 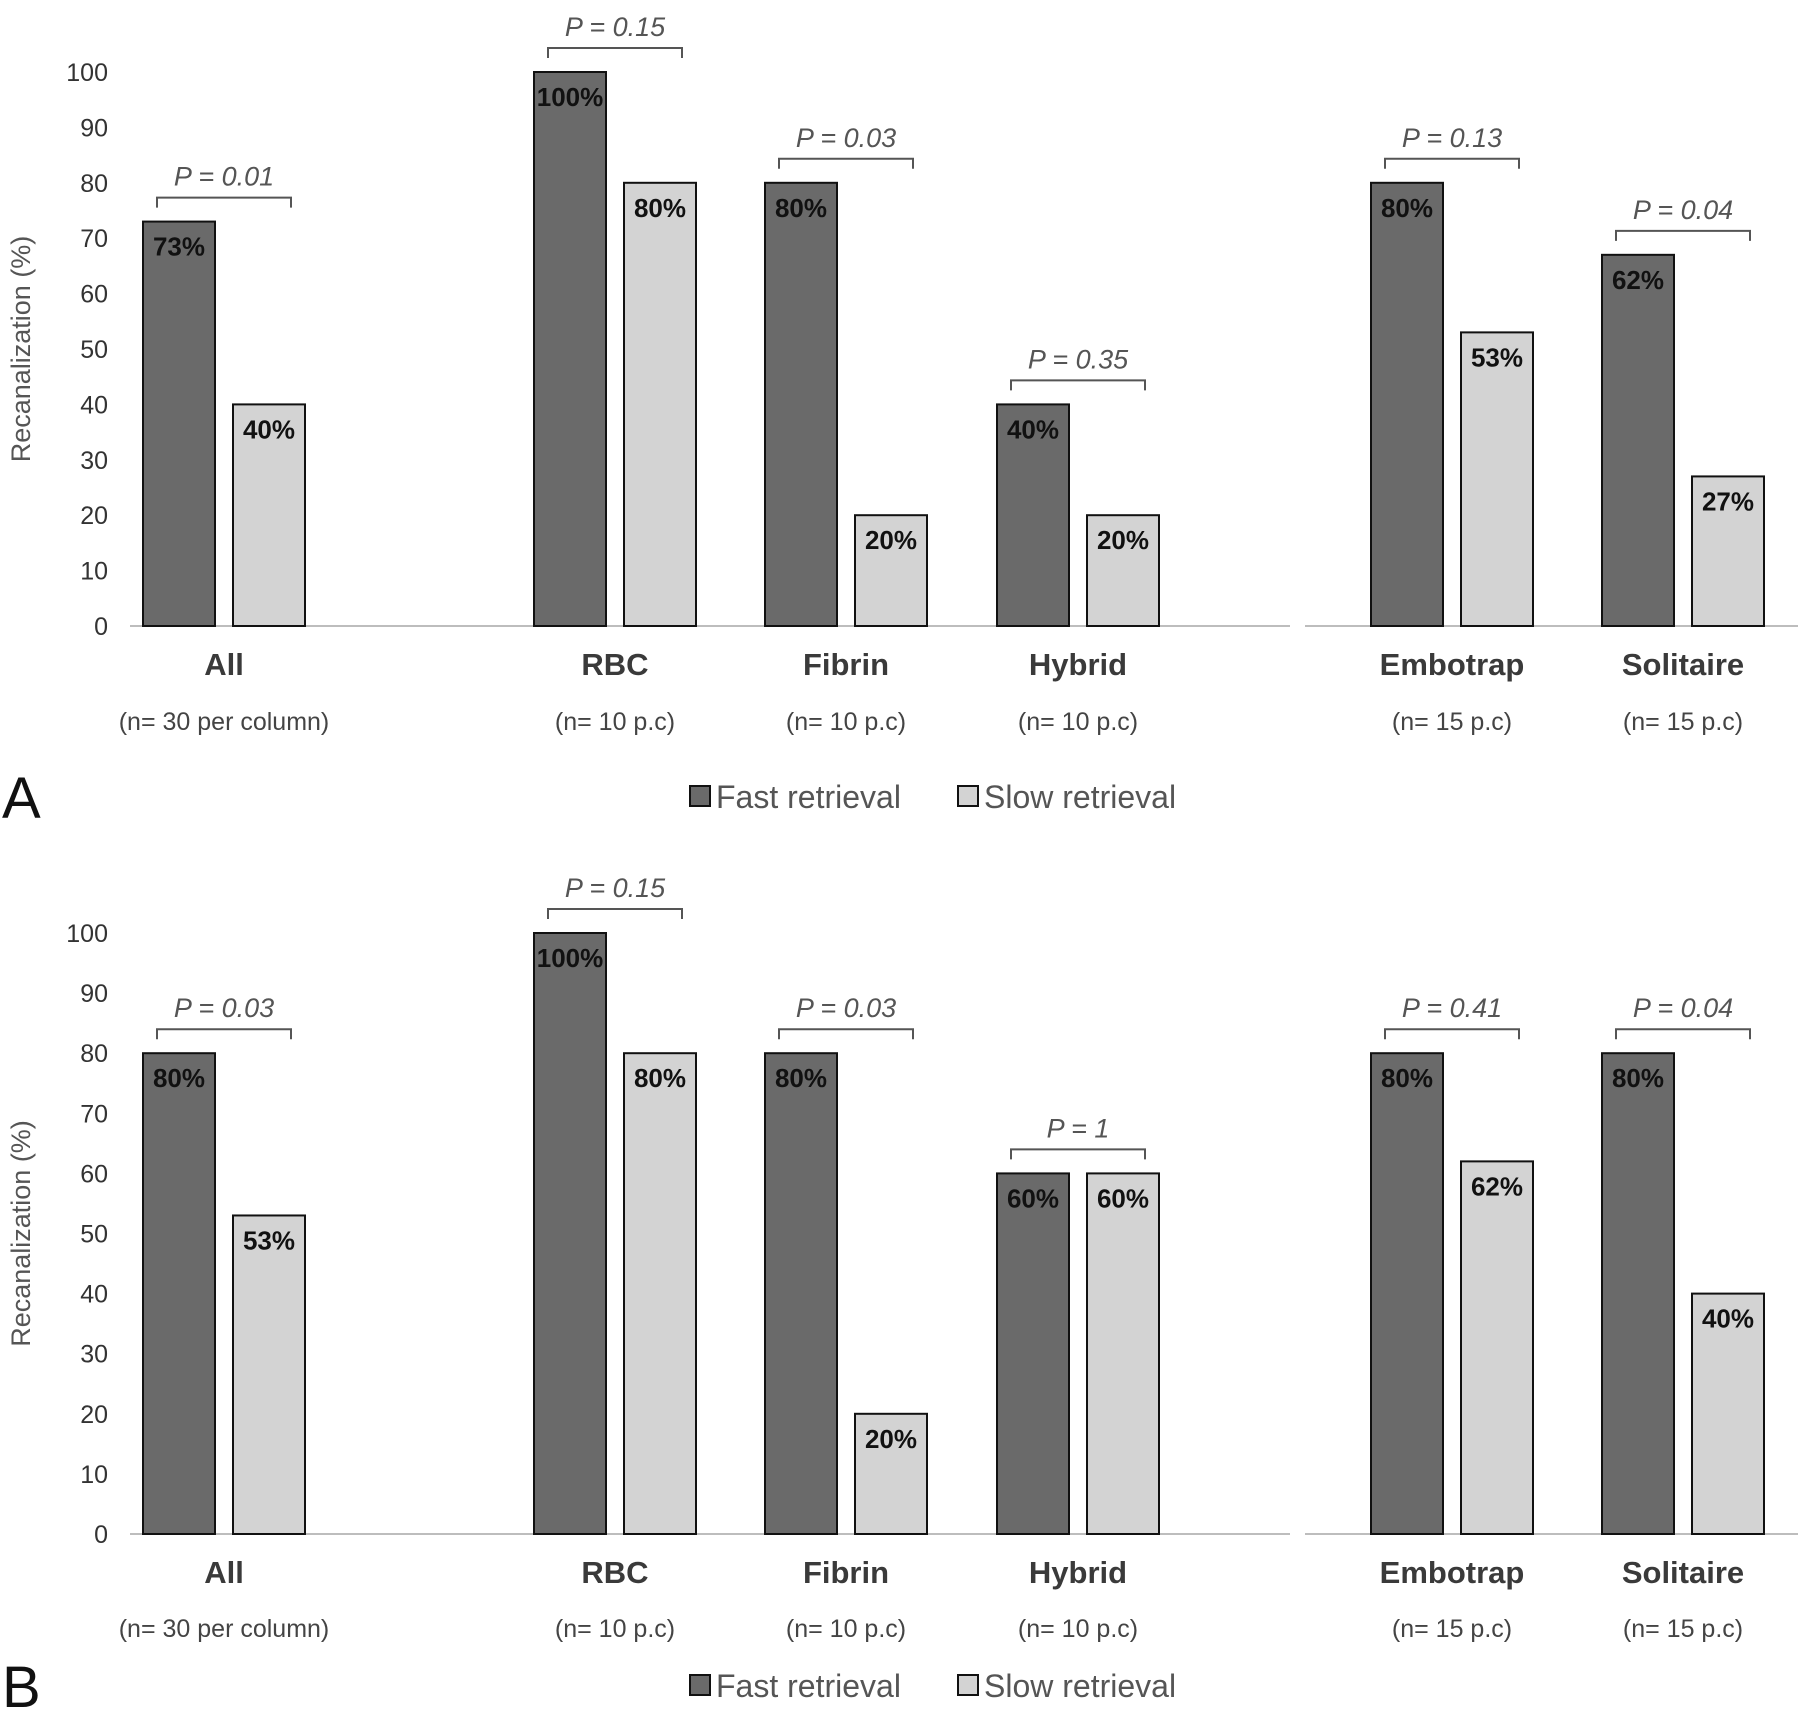 I want to click on y-tick-label: 40, so click(x=94, y=405).